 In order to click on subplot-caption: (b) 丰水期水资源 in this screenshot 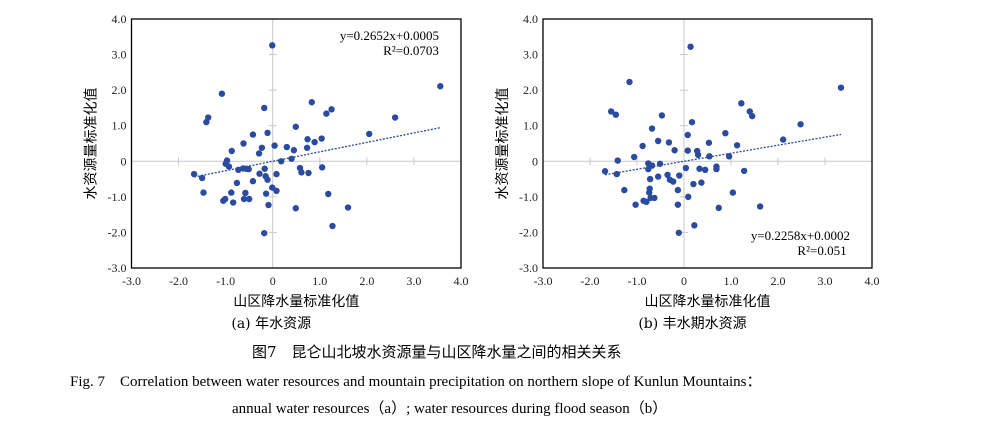, I will do `click(692, 324)`.